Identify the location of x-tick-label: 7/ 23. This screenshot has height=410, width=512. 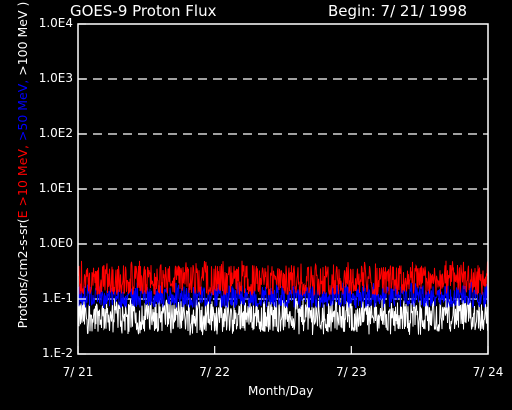
(351, 372).